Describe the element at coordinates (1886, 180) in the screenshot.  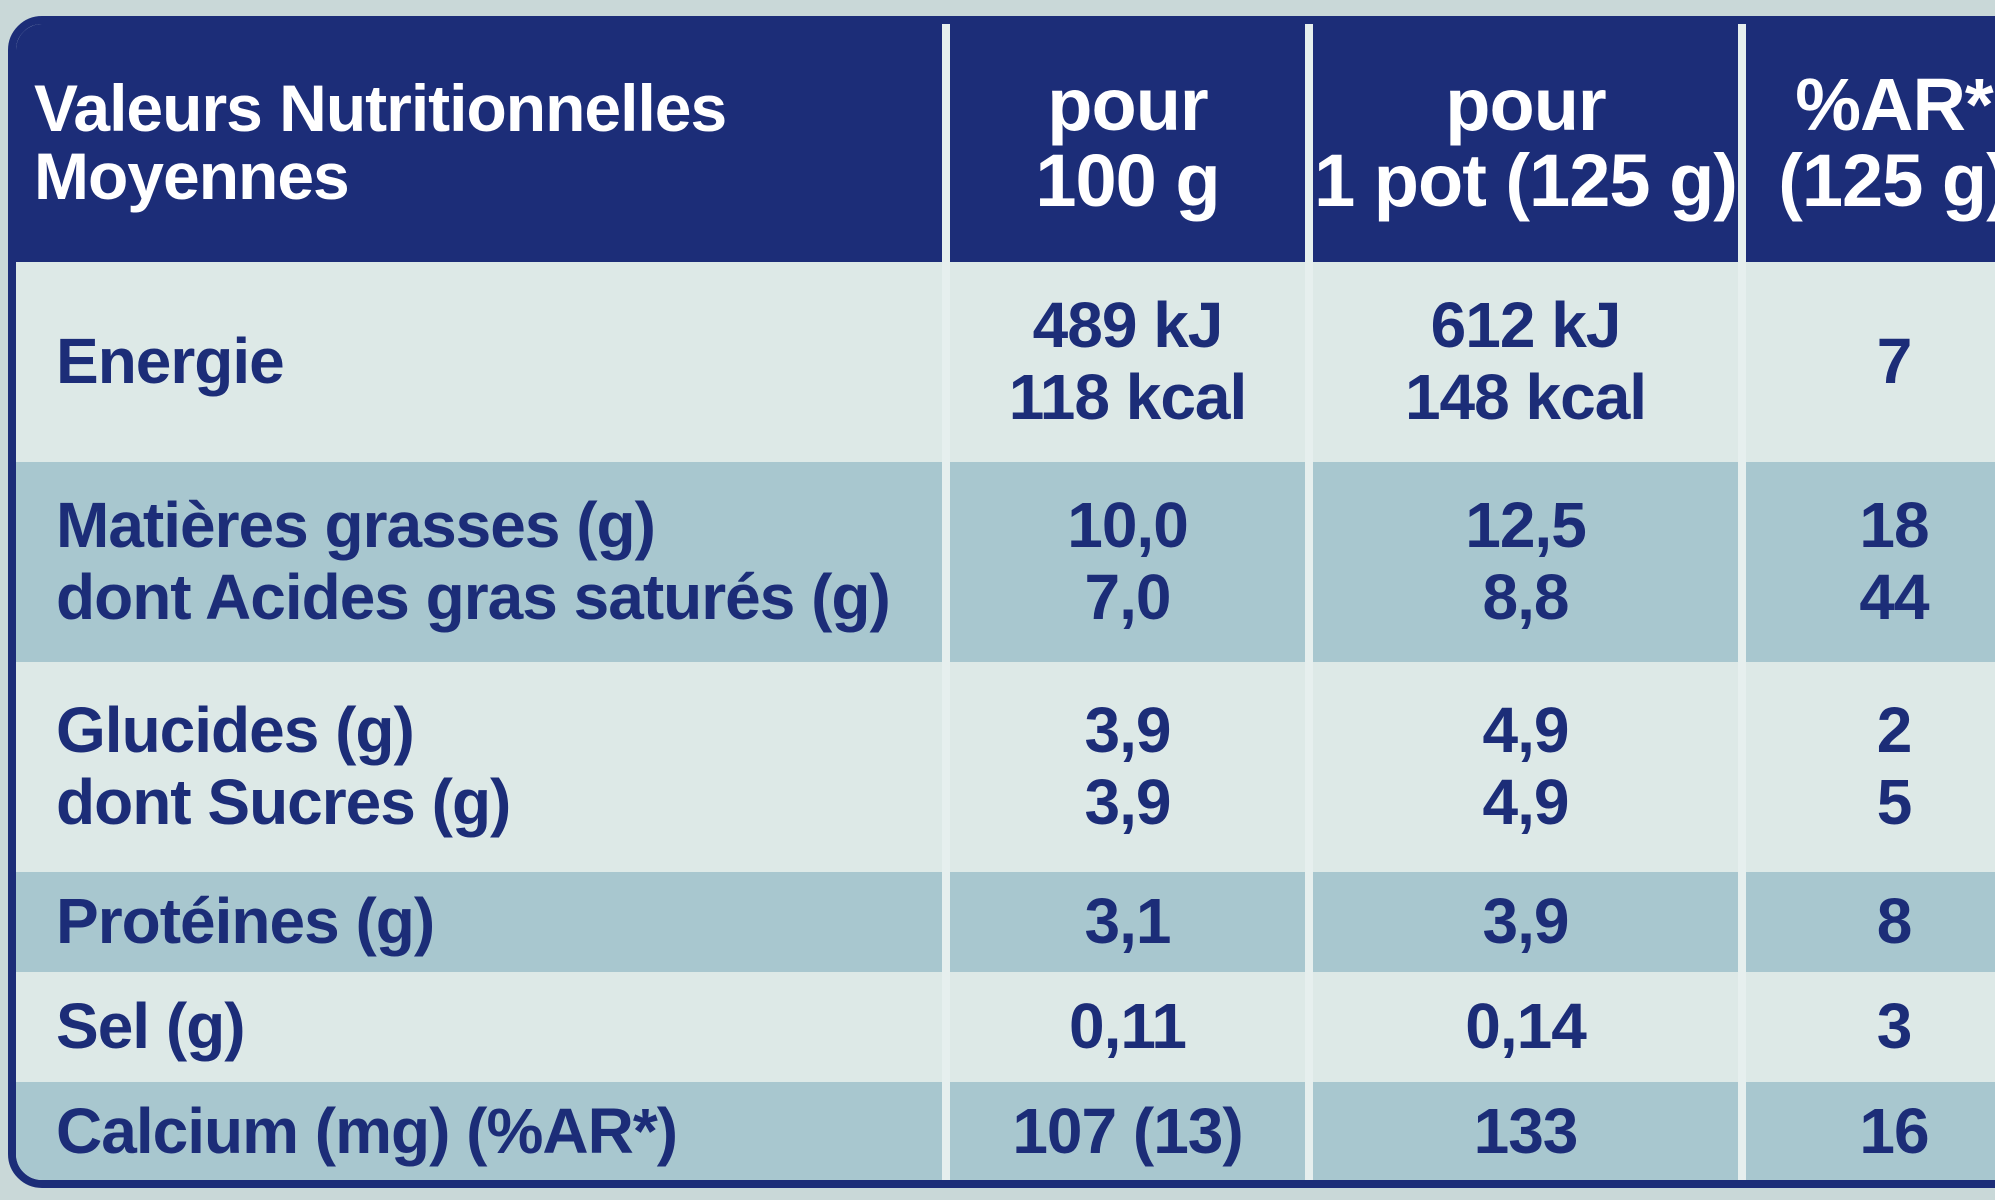
I see `header-ar-line2: (125 g)` at that location.